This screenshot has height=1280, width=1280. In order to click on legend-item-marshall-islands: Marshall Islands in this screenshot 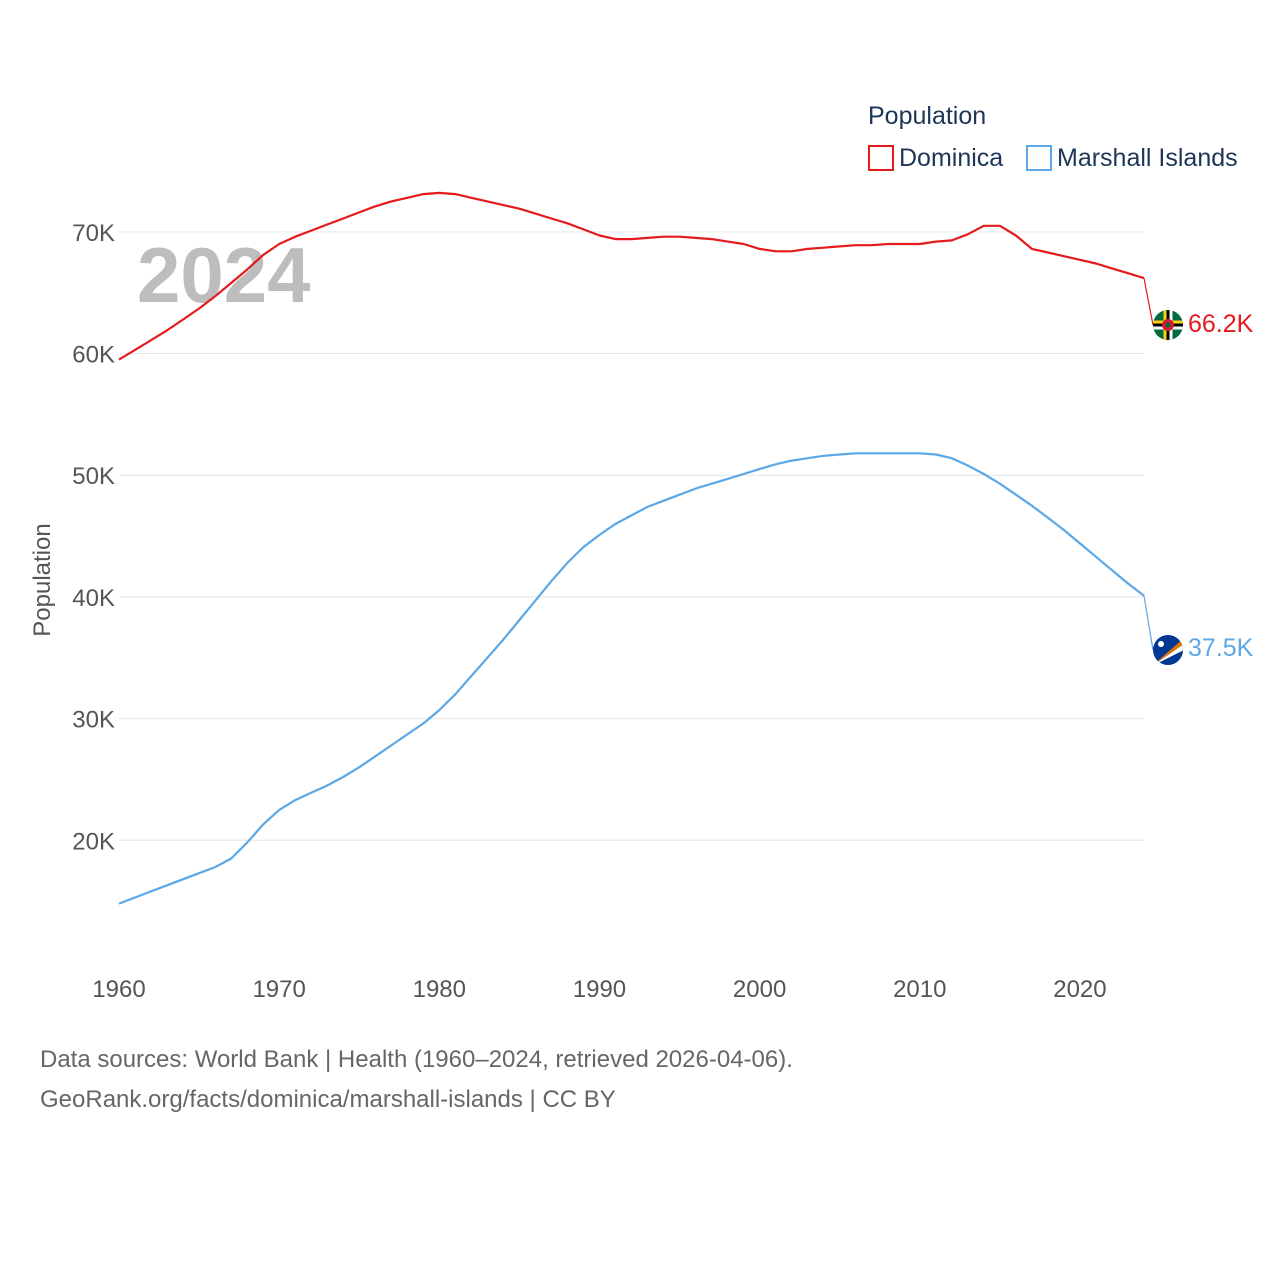, I will do `click(1132, 158)`.